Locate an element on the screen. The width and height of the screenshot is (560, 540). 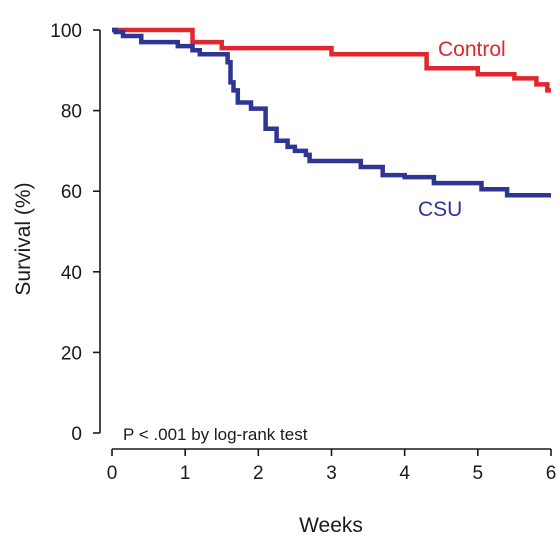
y-tick-label: 20 is located at coordinates (71, 353).